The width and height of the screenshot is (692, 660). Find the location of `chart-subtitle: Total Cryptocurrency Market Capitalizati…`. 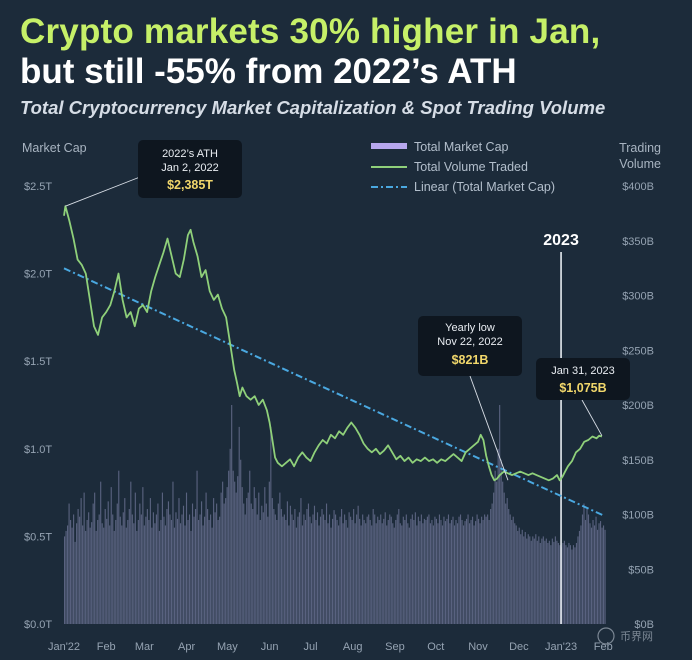

chart-subtitle: Total Cryptocurrency Market Capitalizati… is located at coordinates (313, 107).